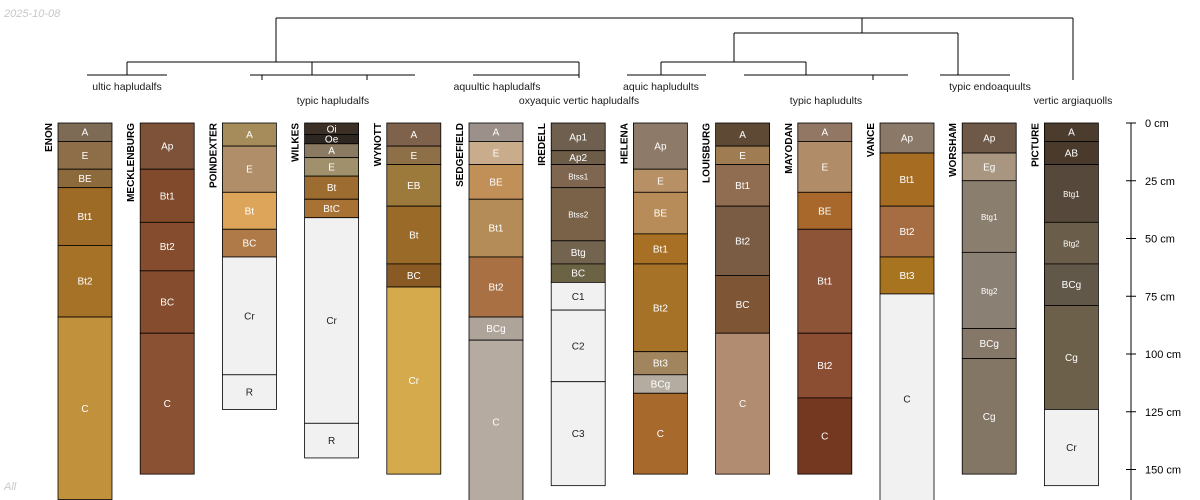 The image size is (1200, 500). What do you see at coordinates (579, 101) in the screenshot?
I see `taxon-group-label: oxyaquic vertic hapludalfs` at bounding box center [579, 101].